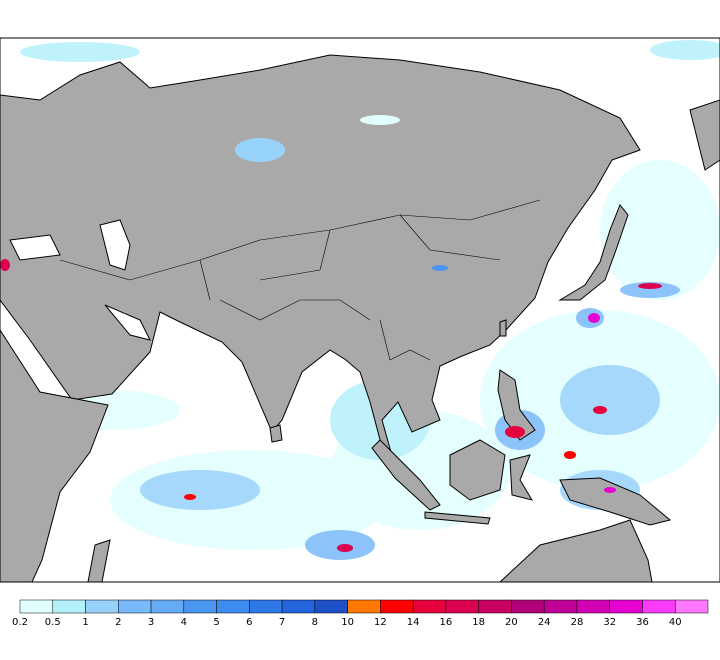  Describe the element at coordinates (511, 622) in the screenshot. I see `colorbar-label: 20` at that location.